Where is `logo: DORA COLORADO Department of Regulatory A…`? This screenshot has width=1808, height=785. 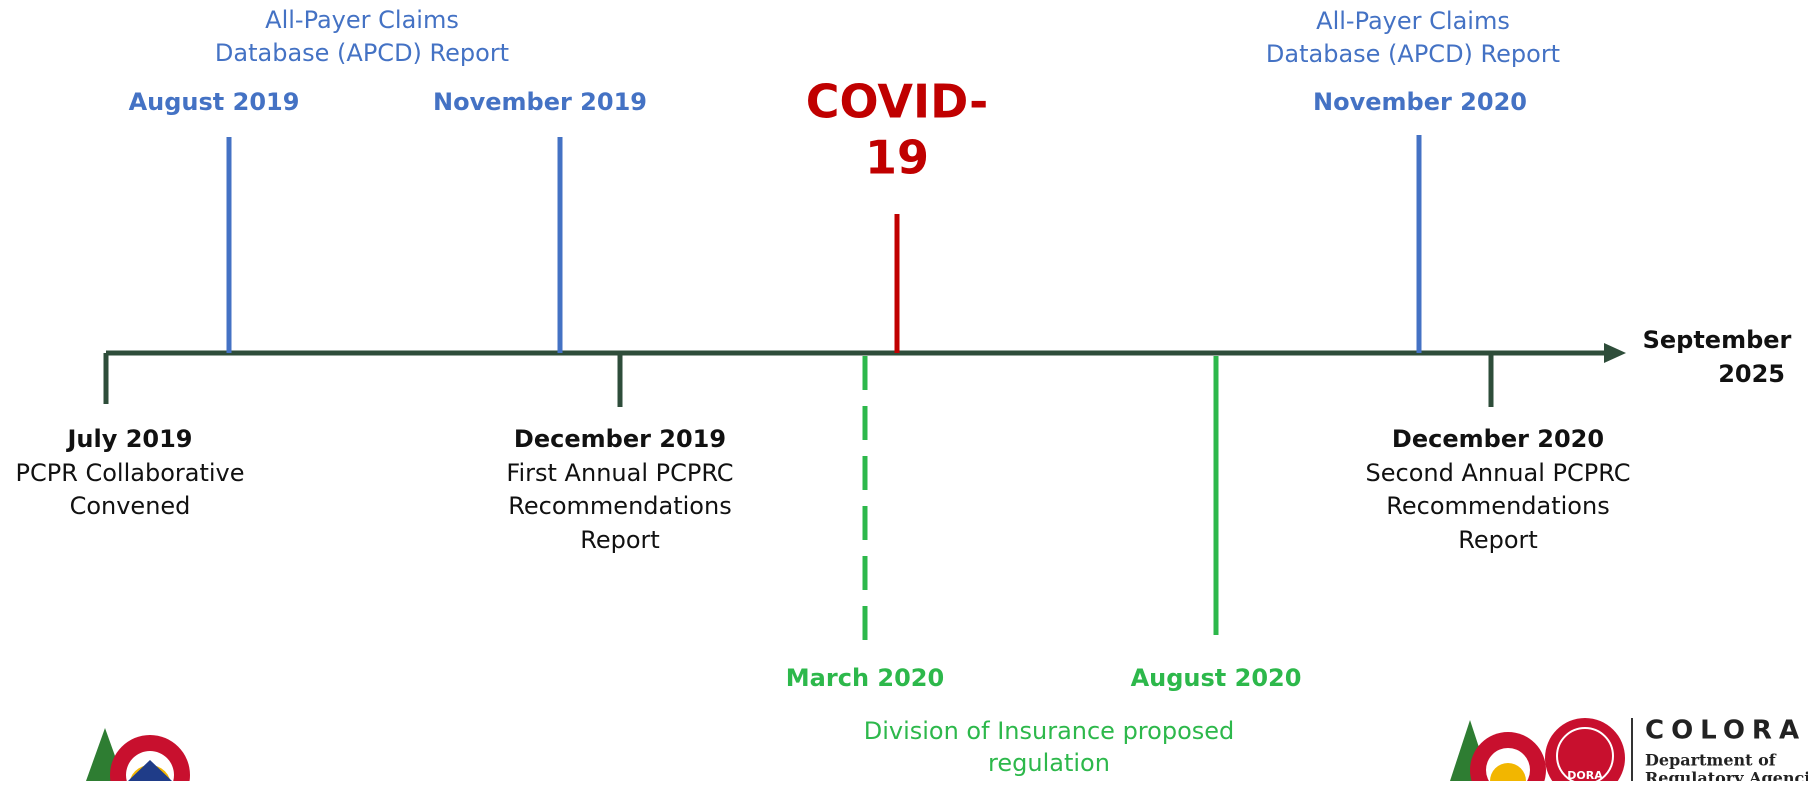 logo: DORA COLORADO Department of Regulatory A… is located at coordinates (1629, 750).